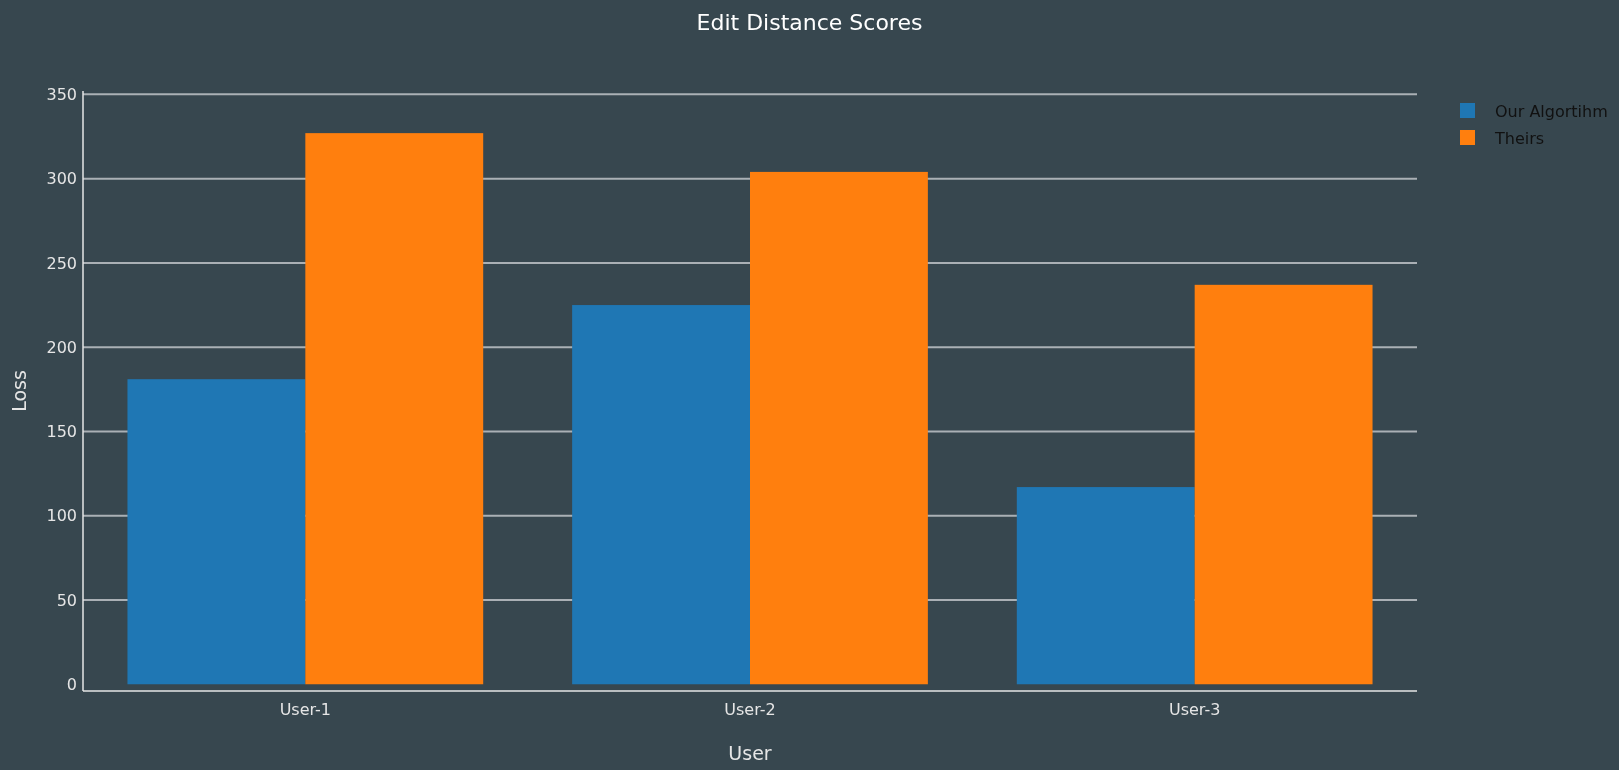 This screenshot has height=770, width=1619. What do you see at coordinates (750, 753) in the screenshot?
I see `x-axis-title: User` at bounding box center [750, 753].